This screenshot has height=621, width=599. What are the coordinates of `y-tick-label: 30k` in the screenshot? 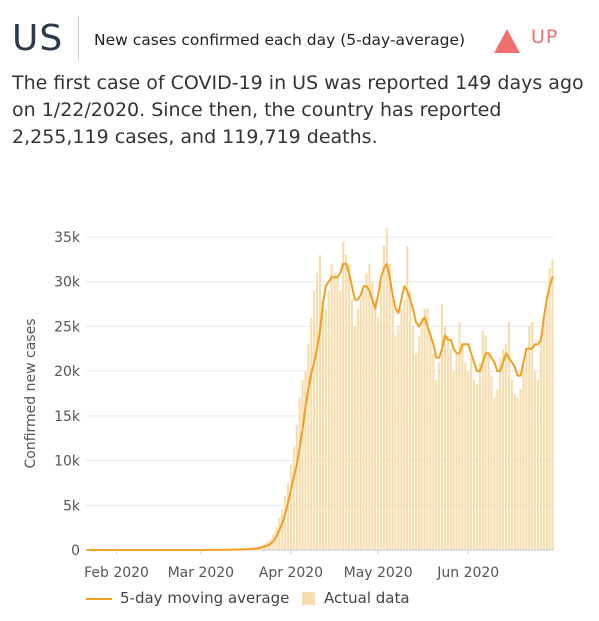 It's located at (67, 283).